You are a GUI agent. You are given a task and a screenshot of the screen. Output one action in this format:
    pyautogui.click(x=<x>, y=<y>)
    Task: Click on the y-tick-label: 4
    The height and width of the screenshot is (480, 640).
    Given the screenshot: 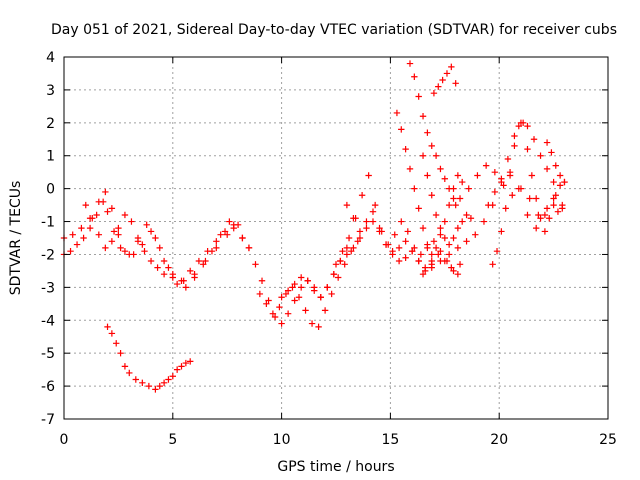 What is the action you would take?
    pyautogui.click(x=50, y=58)
    